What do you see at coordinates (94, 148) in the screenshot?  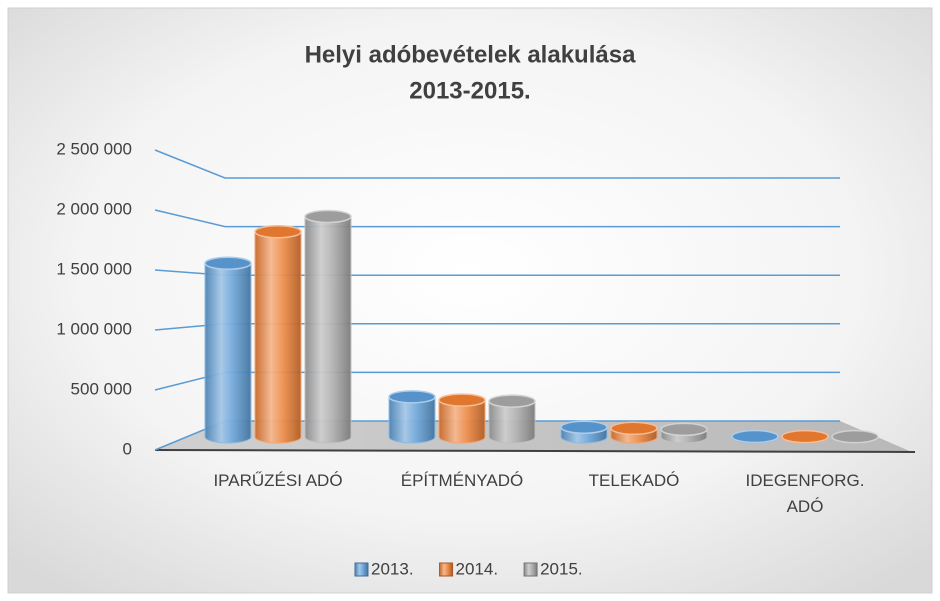 I see `y-tick-label: 2 500 000` at bounding box center [94, 148].